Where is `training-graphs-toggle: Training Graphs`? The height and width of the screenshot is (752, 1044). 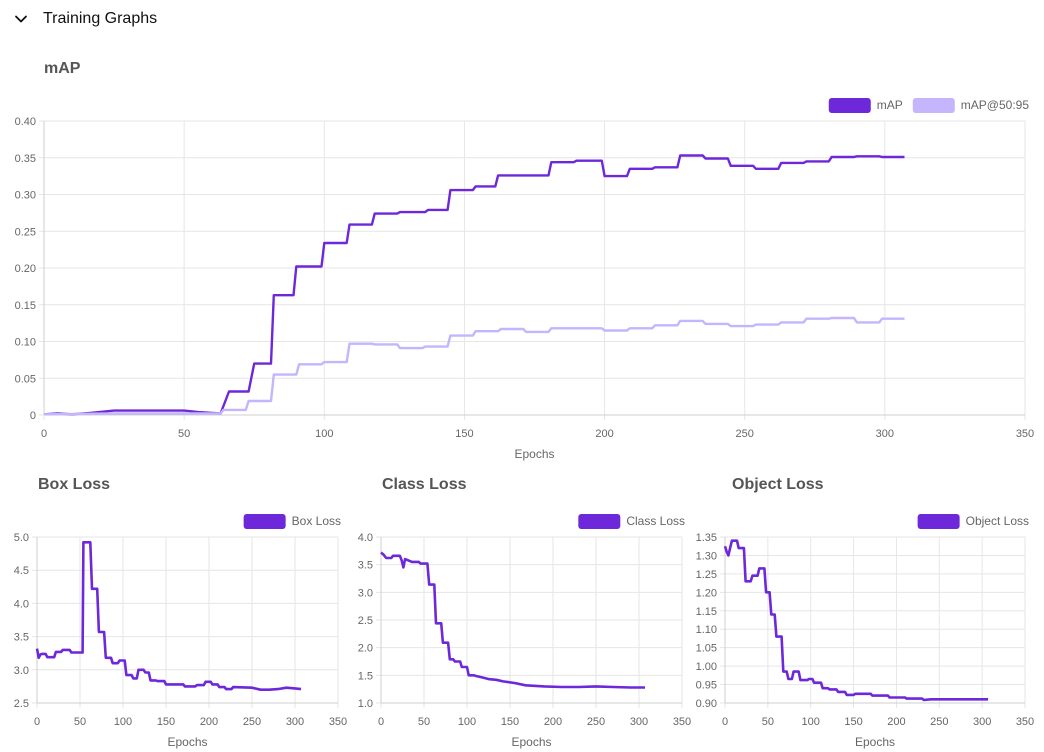
training-graphs-toggle: Training Graphs is located at coordinates (85, 19).